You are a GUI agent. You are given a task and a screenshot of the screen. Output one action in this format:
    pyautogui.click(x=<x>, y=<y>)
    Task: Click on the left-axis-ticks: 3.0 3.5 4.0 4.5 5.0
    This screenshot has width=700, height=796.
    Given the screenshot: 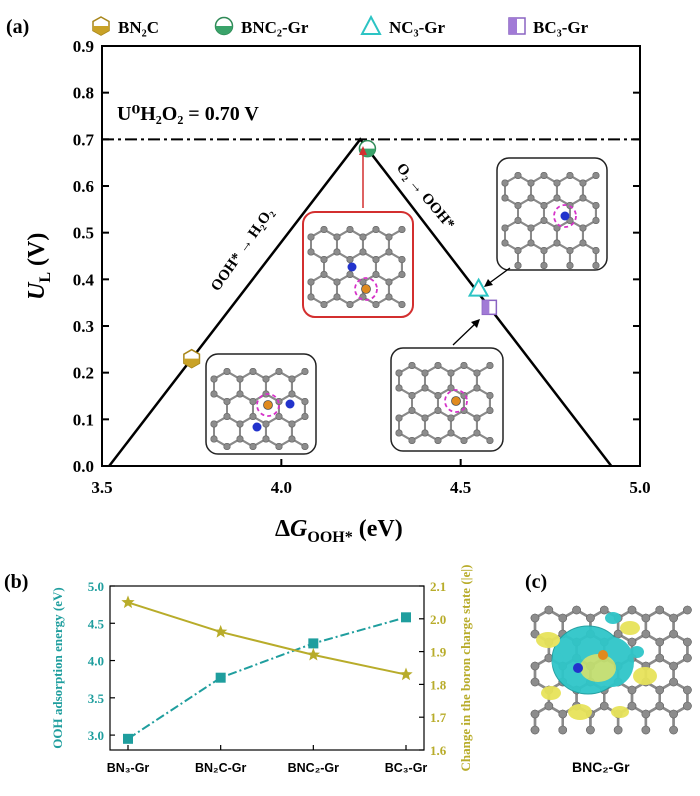 What is the action you would take?
    pyautogui.click(x=101, y=661)
    